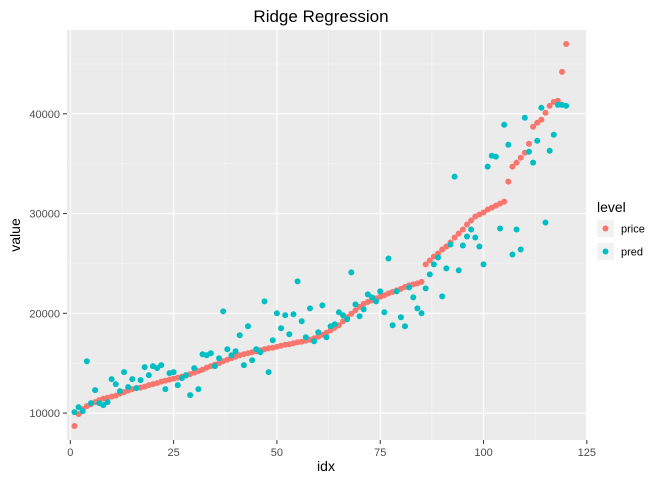 The height and width of the screenshot is (480, 672). Describe the element at coordinates (633, 230) in the screenshot. I see `legend-label-price: price` at that location.